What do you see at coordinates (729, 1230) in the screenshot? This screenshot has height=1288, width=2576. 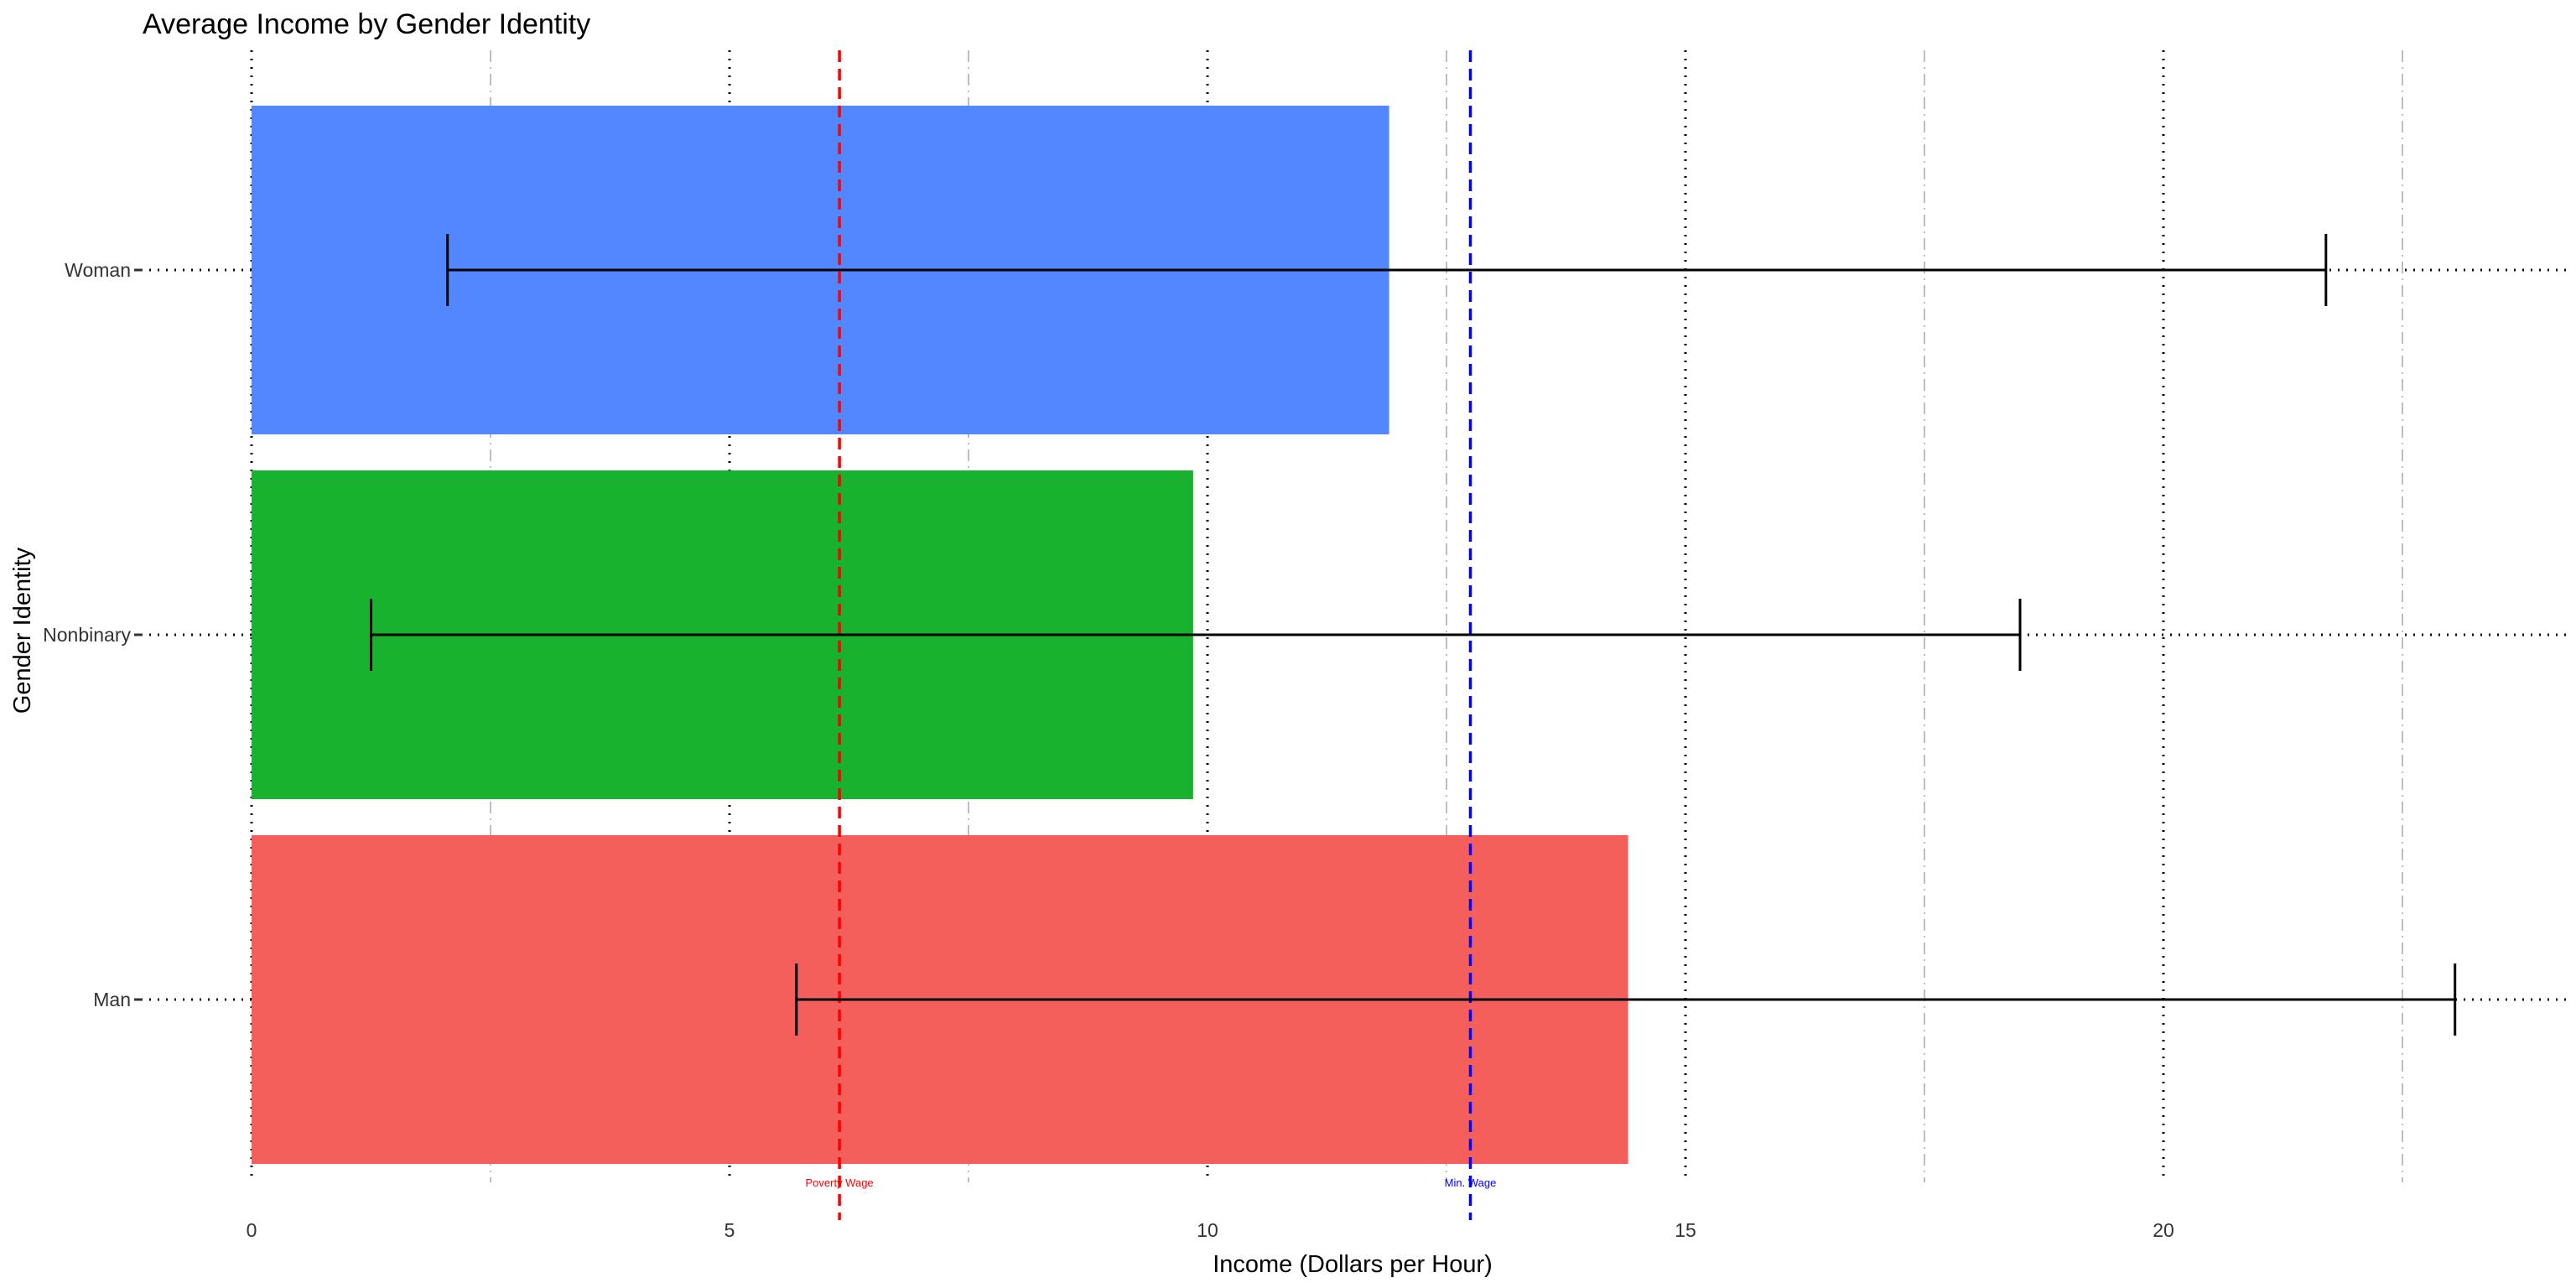 I see `x-tick-label: 5` at bounding box center [729, 1230].